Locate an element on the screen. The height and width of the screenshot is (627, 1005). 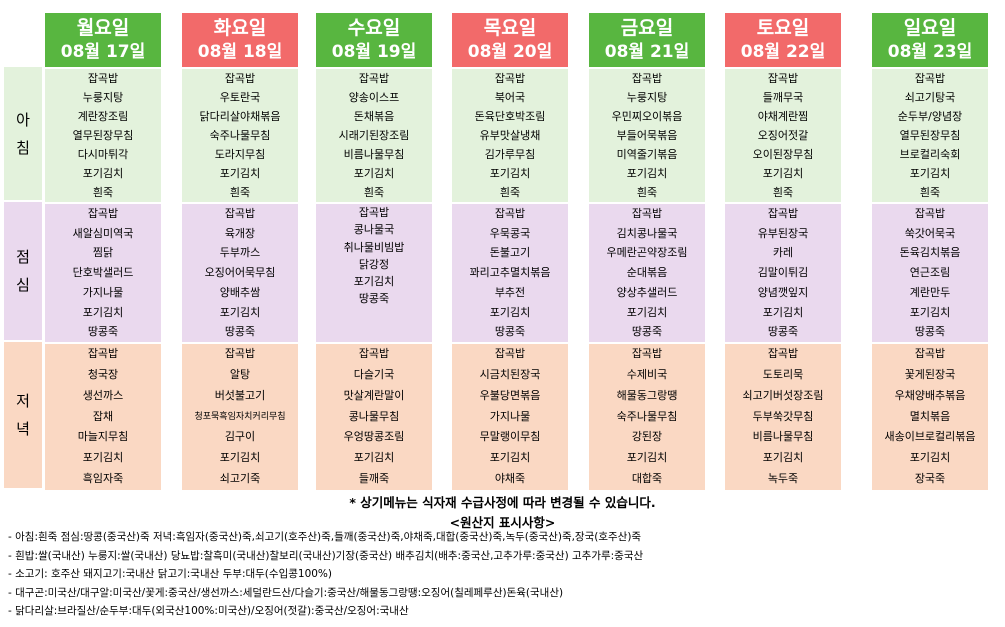
dinner-menu-item: 새송이브로컬리볶음 is located at coordinates (930, 437).